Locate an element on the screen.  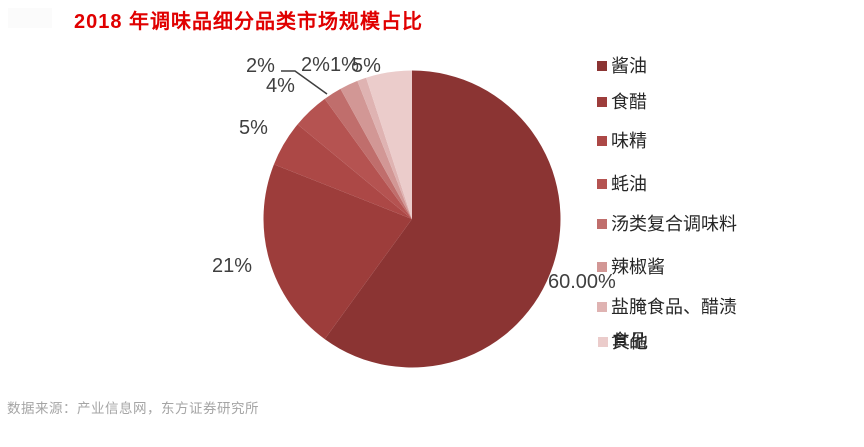
legend-item-oyster-sauce: 蚝油 is located at coordinates (622, 184).